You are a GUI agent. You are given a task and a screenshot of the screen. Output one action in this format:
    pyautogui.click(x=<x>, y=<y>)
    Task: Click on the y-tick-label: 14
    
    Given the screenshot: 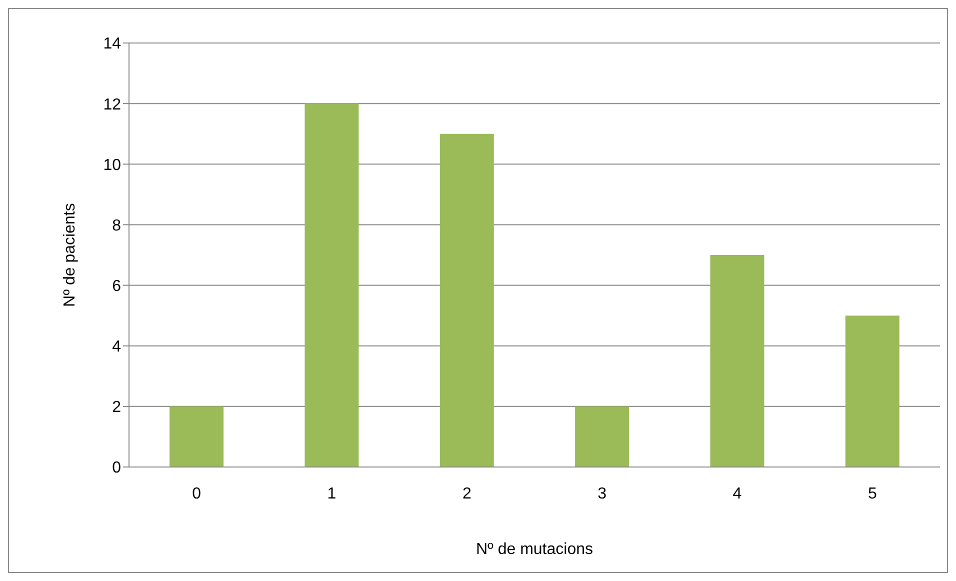 What is the action you would take?
    pyautogui.click(x=112, y=44)
    